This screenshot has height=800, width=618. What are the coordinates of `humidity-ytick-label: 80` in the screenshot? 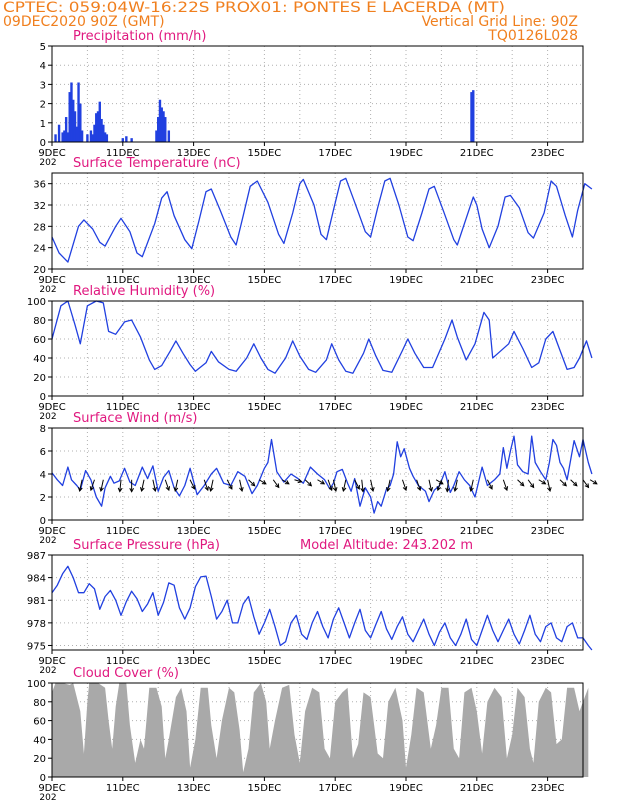 It's located at (39, 321).